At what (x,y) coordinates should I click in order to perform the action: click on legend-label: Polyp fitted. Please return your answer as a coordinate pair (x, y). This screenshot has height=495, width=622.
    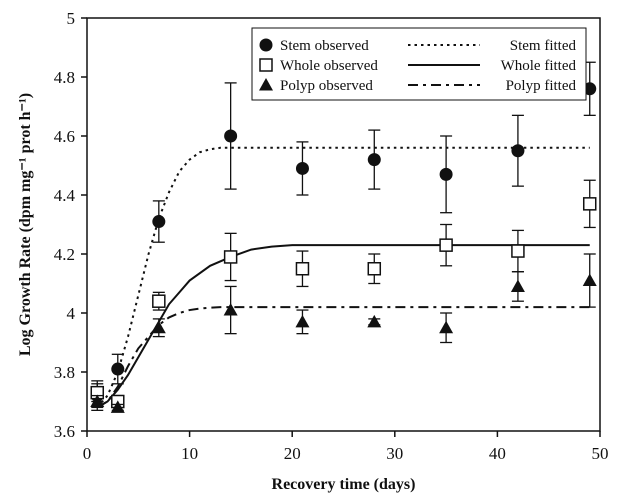
    Looking at the image, I should click on (541, 86).